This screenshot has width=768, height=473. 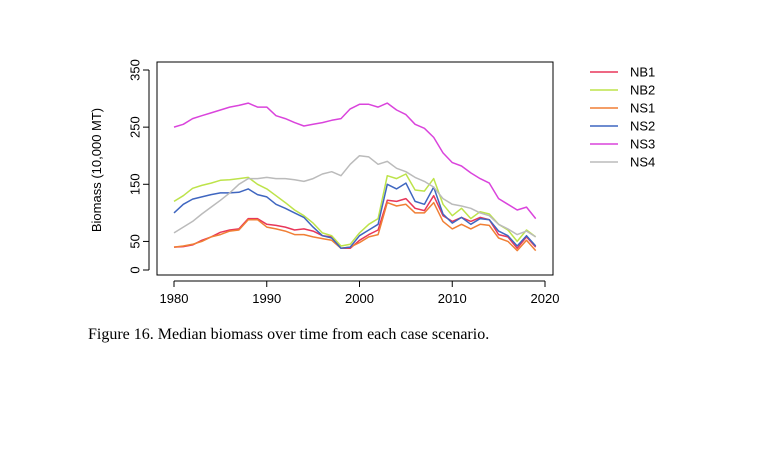 I want to click on legend-label-nb1: NB1, so click(x=642, y=72).